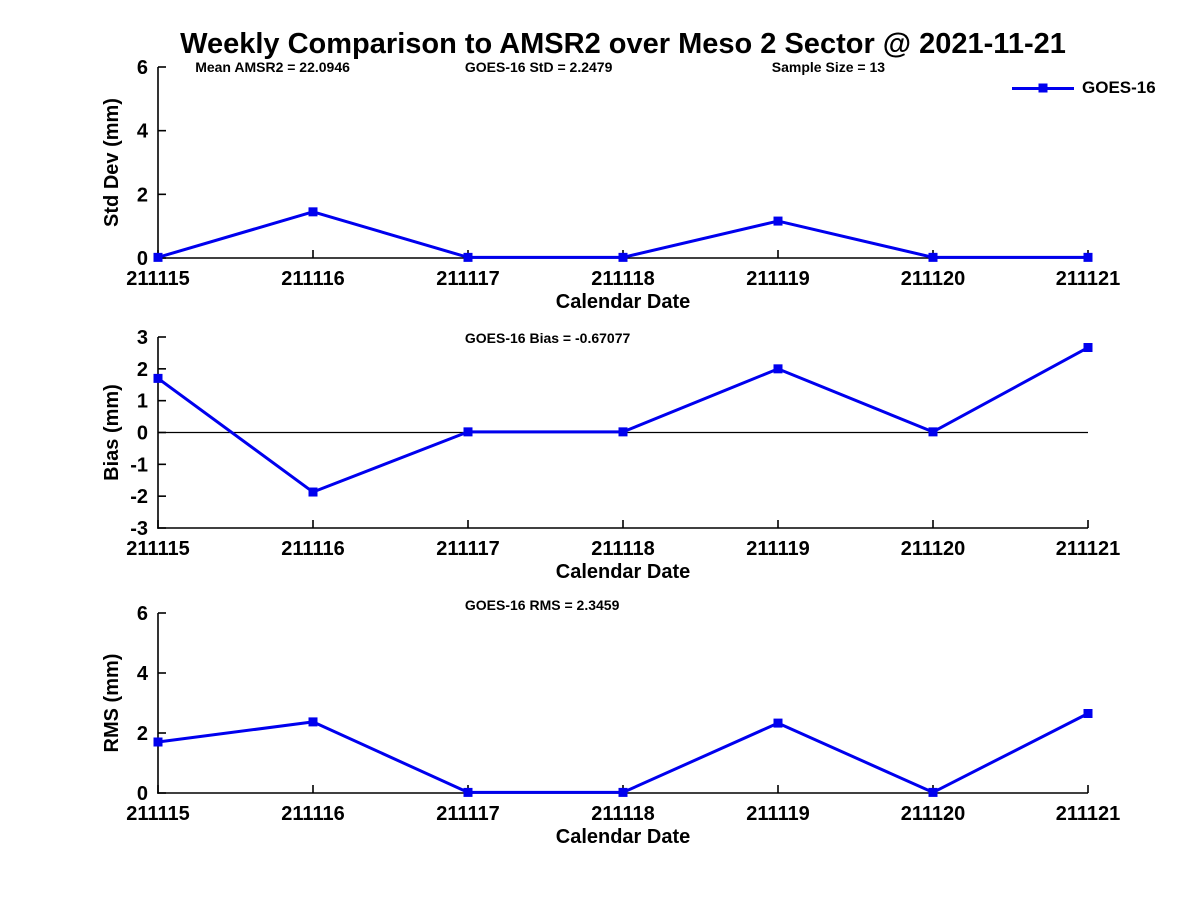  Describe the element at coordinates (142, 338) in the screenshot. I see `svg-text: 3` at that location.